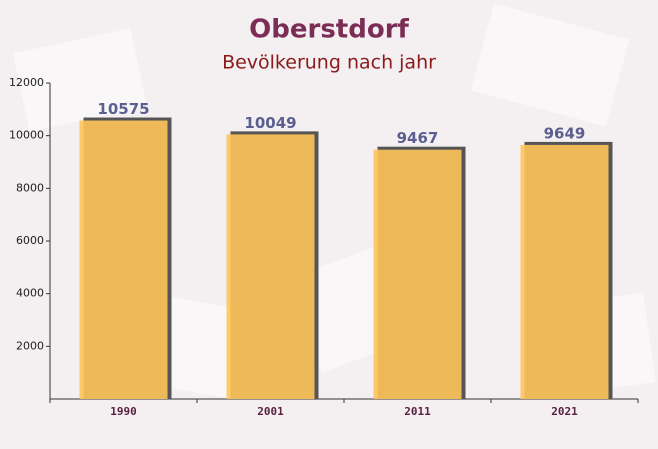 The width and height of the screenshot is (658, 449). What do you see at coordinates (26, 135) in the screenshot?
I see `y-tick-label: 10000` at bounding box center [26, 135].